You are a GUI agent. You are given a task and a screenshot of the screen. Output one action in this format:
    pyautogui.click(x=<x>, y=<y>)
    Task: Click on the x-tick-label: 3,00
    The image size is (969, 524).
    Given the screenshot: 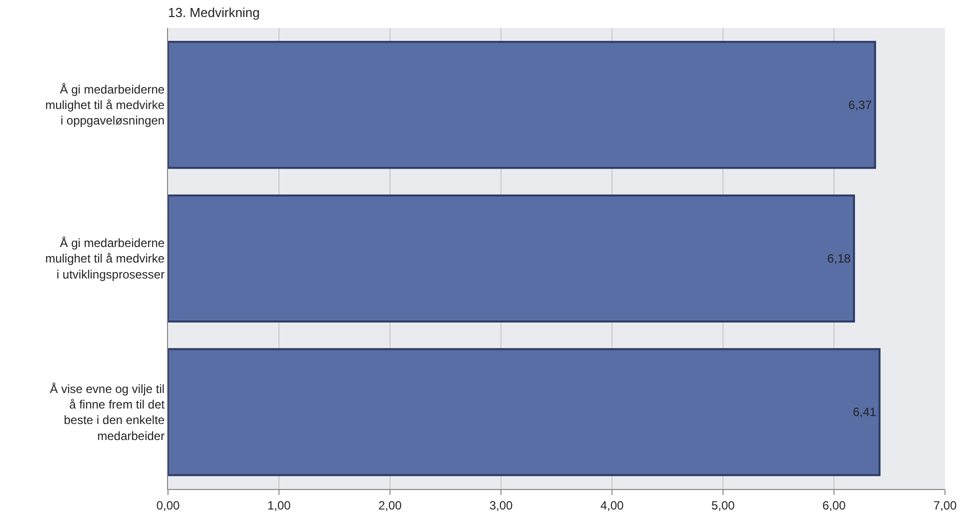 What is the action you would take?
    pyautogui.click(x=501, y=505)
    